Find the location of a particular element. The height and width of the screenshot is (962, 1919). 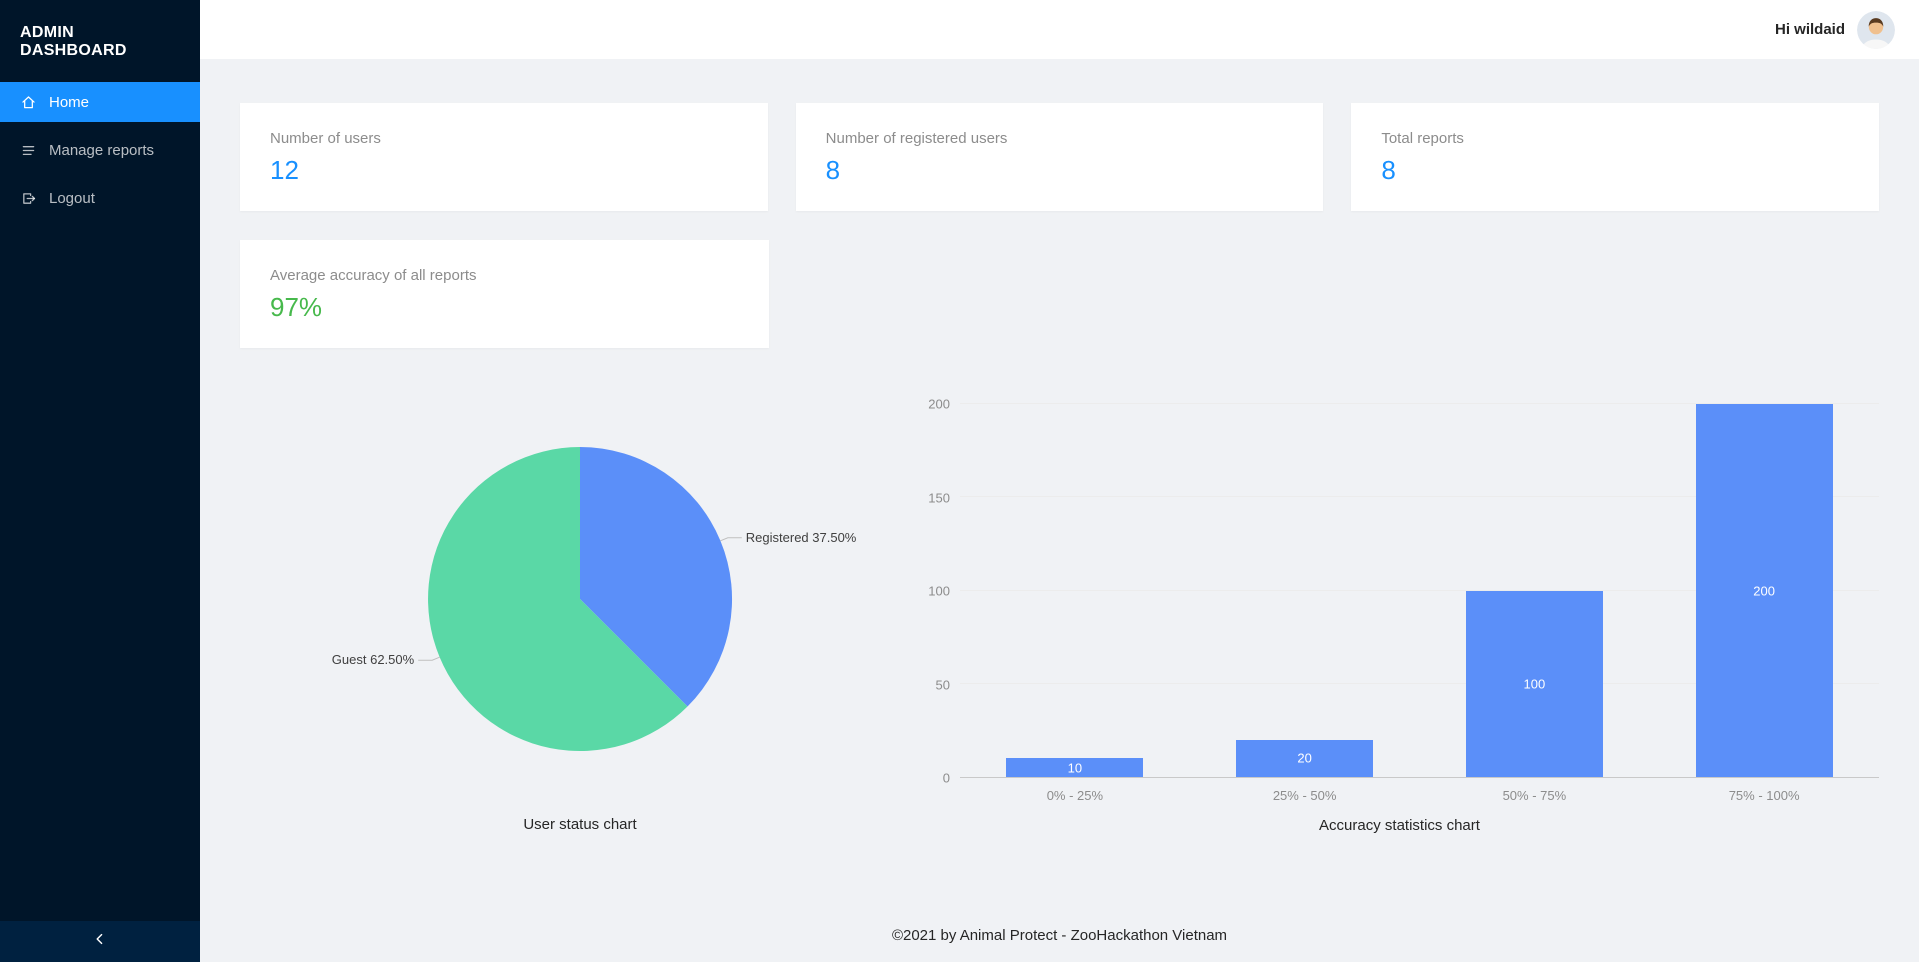

bar-slot: 10 is located at coordinates (1075, 590).